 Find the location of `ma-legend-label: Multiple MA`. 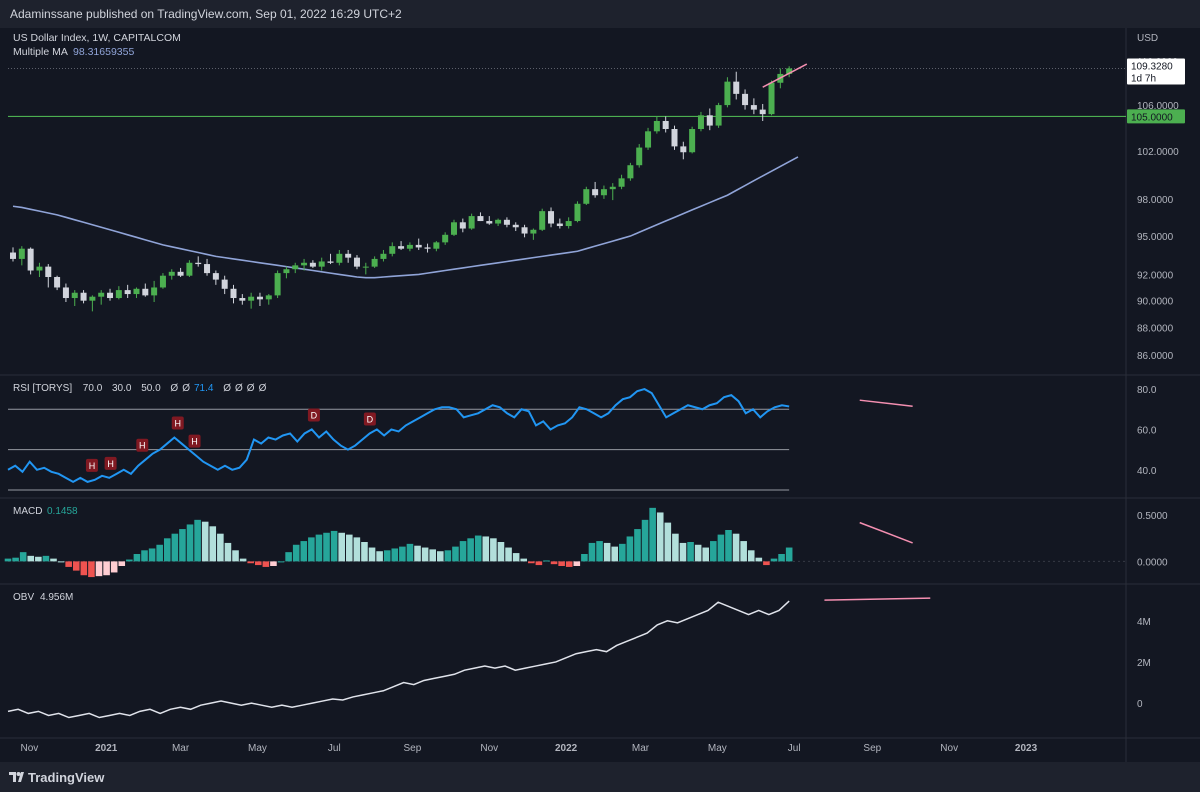

ma-legend-label: Multiple MA is located at coordinates (40, 52).